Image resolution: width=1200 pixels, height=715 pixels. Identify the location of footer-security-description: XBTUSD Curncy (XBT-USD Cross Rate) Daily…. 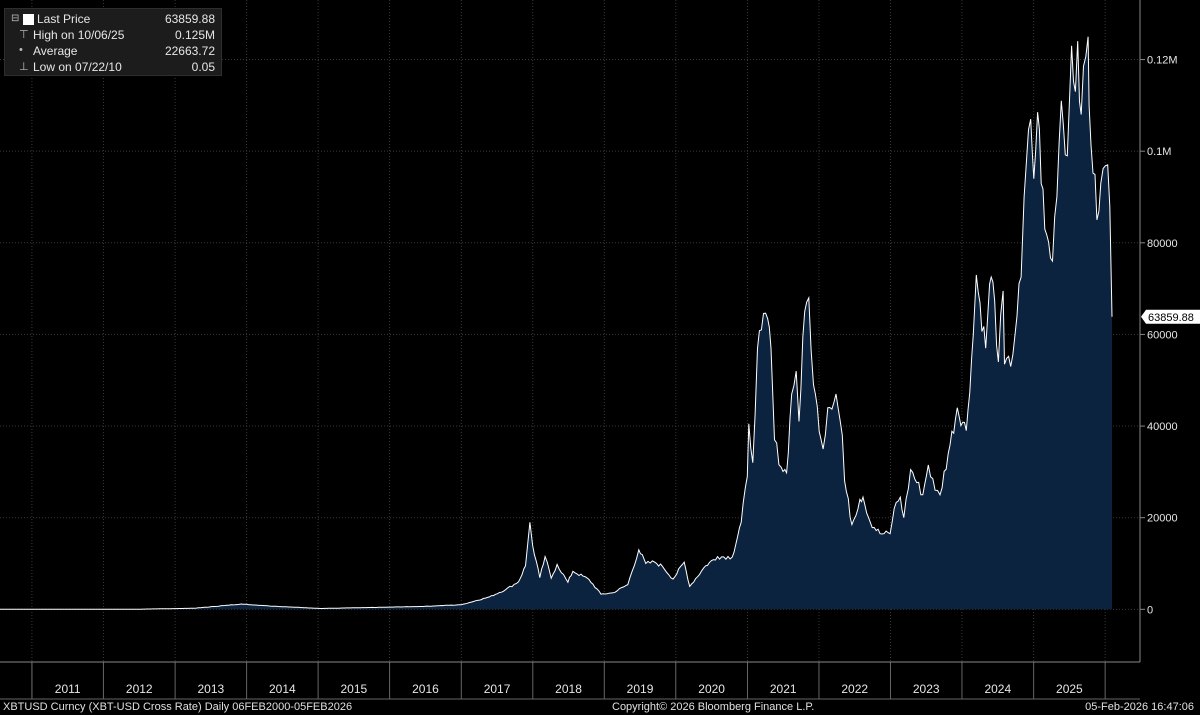
(178, 707).